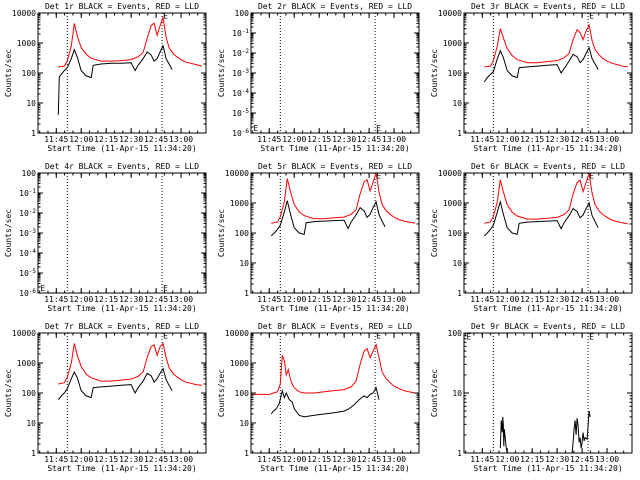 The image size is (640, 480). What do you see at coordinates (335, 6) in the screenshot?
I see `panel-title: Det 2r BLACK = Events, RED = LLD` at bounding box center [335, 6].